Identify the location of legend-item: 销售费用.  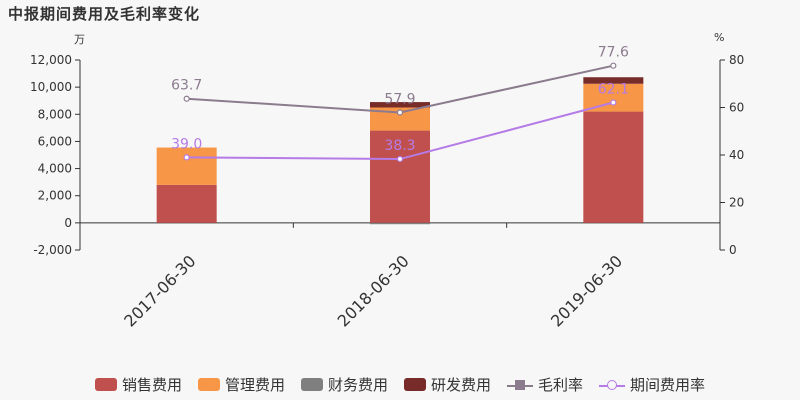
(138, 384).